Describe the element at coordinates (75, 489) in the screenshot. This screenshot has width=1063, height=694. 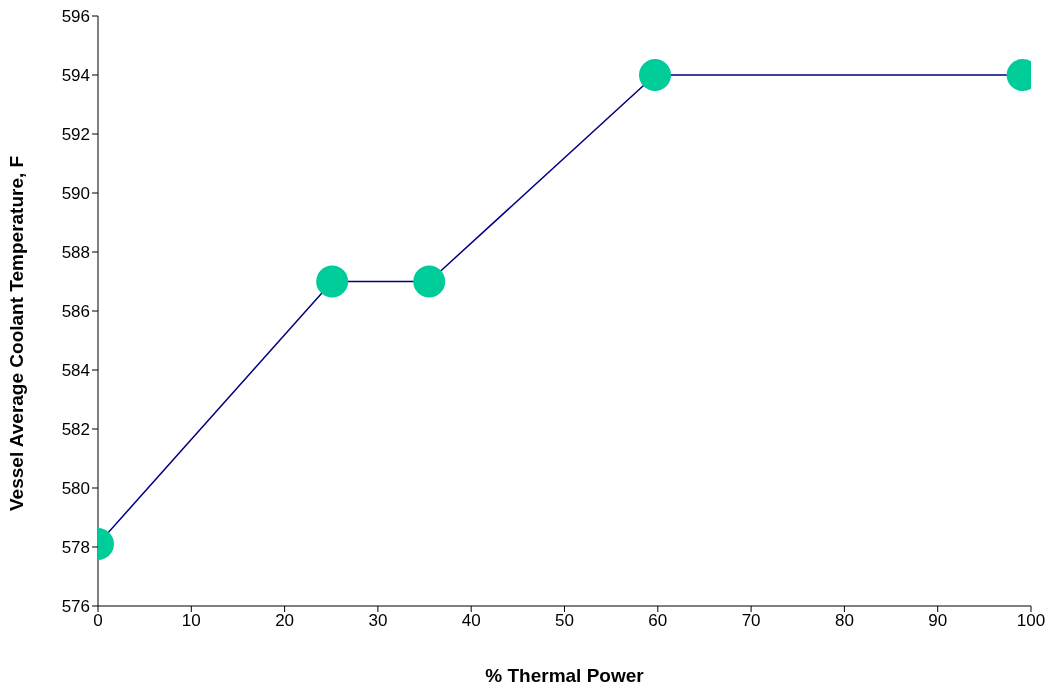
I see `y-tick-label: 580` at that location.